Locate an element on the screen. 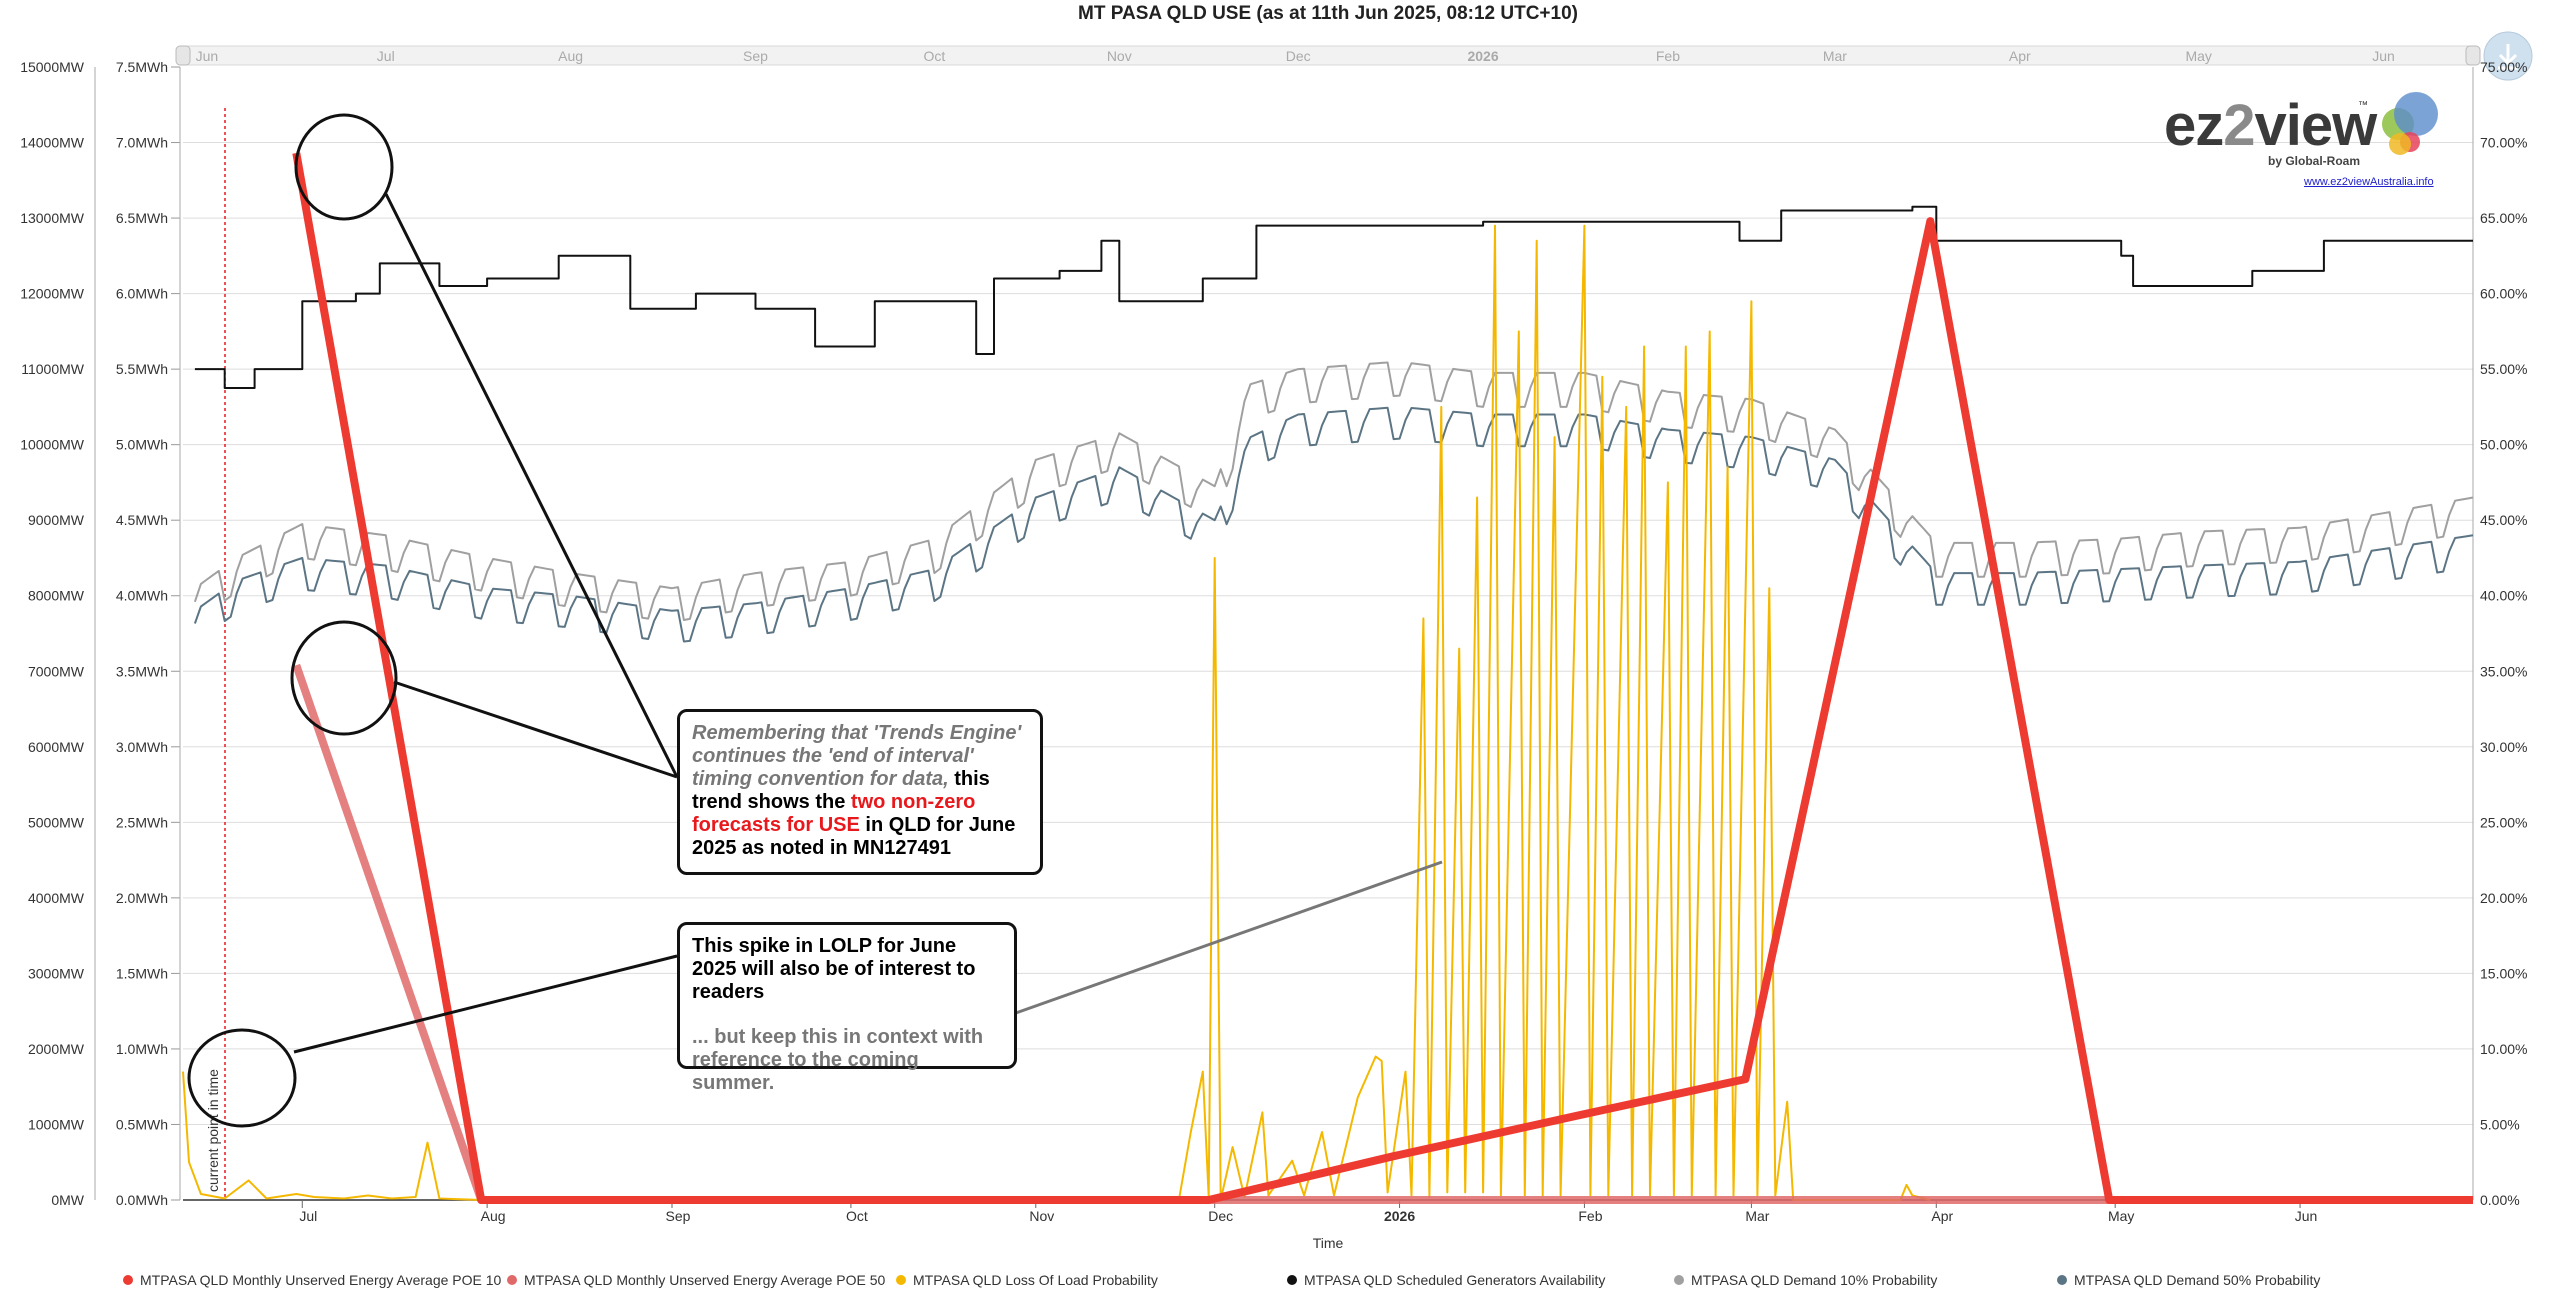  y-left-mwh-tick: 1.0MWh is located at coordinates (142, 1049).